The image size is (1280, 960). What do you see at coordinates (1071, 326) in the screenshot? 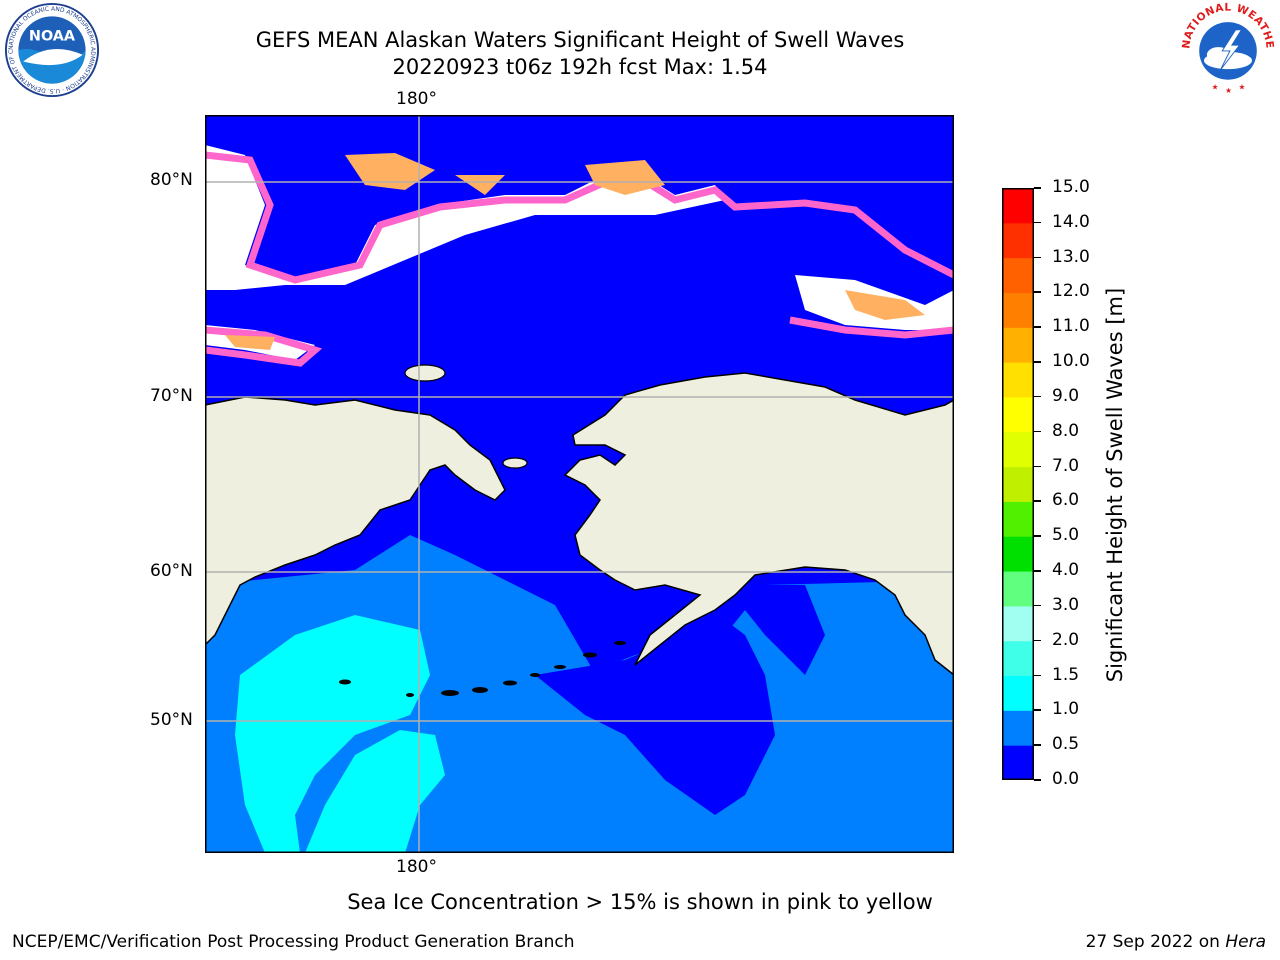
I see `colorbar-tick-label: 11.0` at bounding box center [1071, 326].